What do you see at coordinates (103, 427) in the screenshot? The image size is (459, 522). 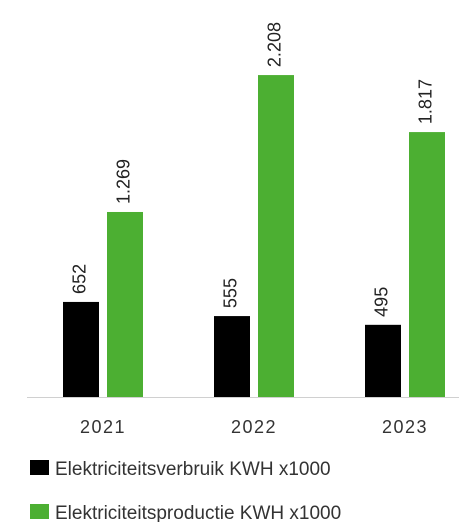 I see `x-tick-label: 2021` at bounding box center [103, 427].